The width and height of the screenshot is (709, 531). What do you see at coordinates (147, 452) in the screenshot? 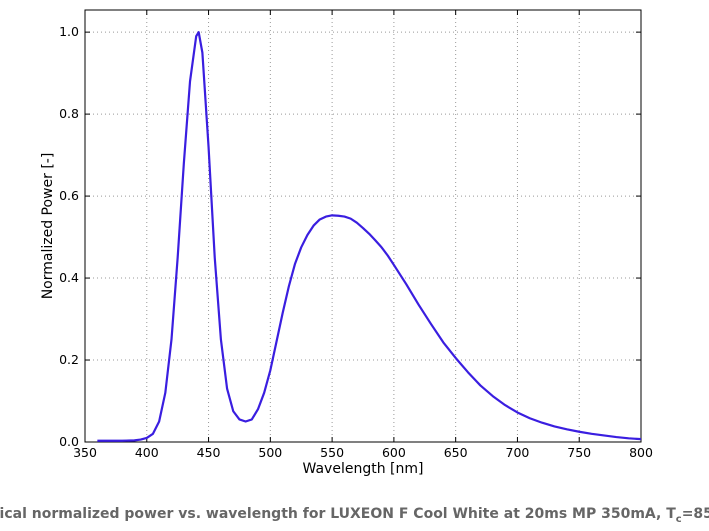
I see `x-tick-label: 400` at bounding box center [147, 452].